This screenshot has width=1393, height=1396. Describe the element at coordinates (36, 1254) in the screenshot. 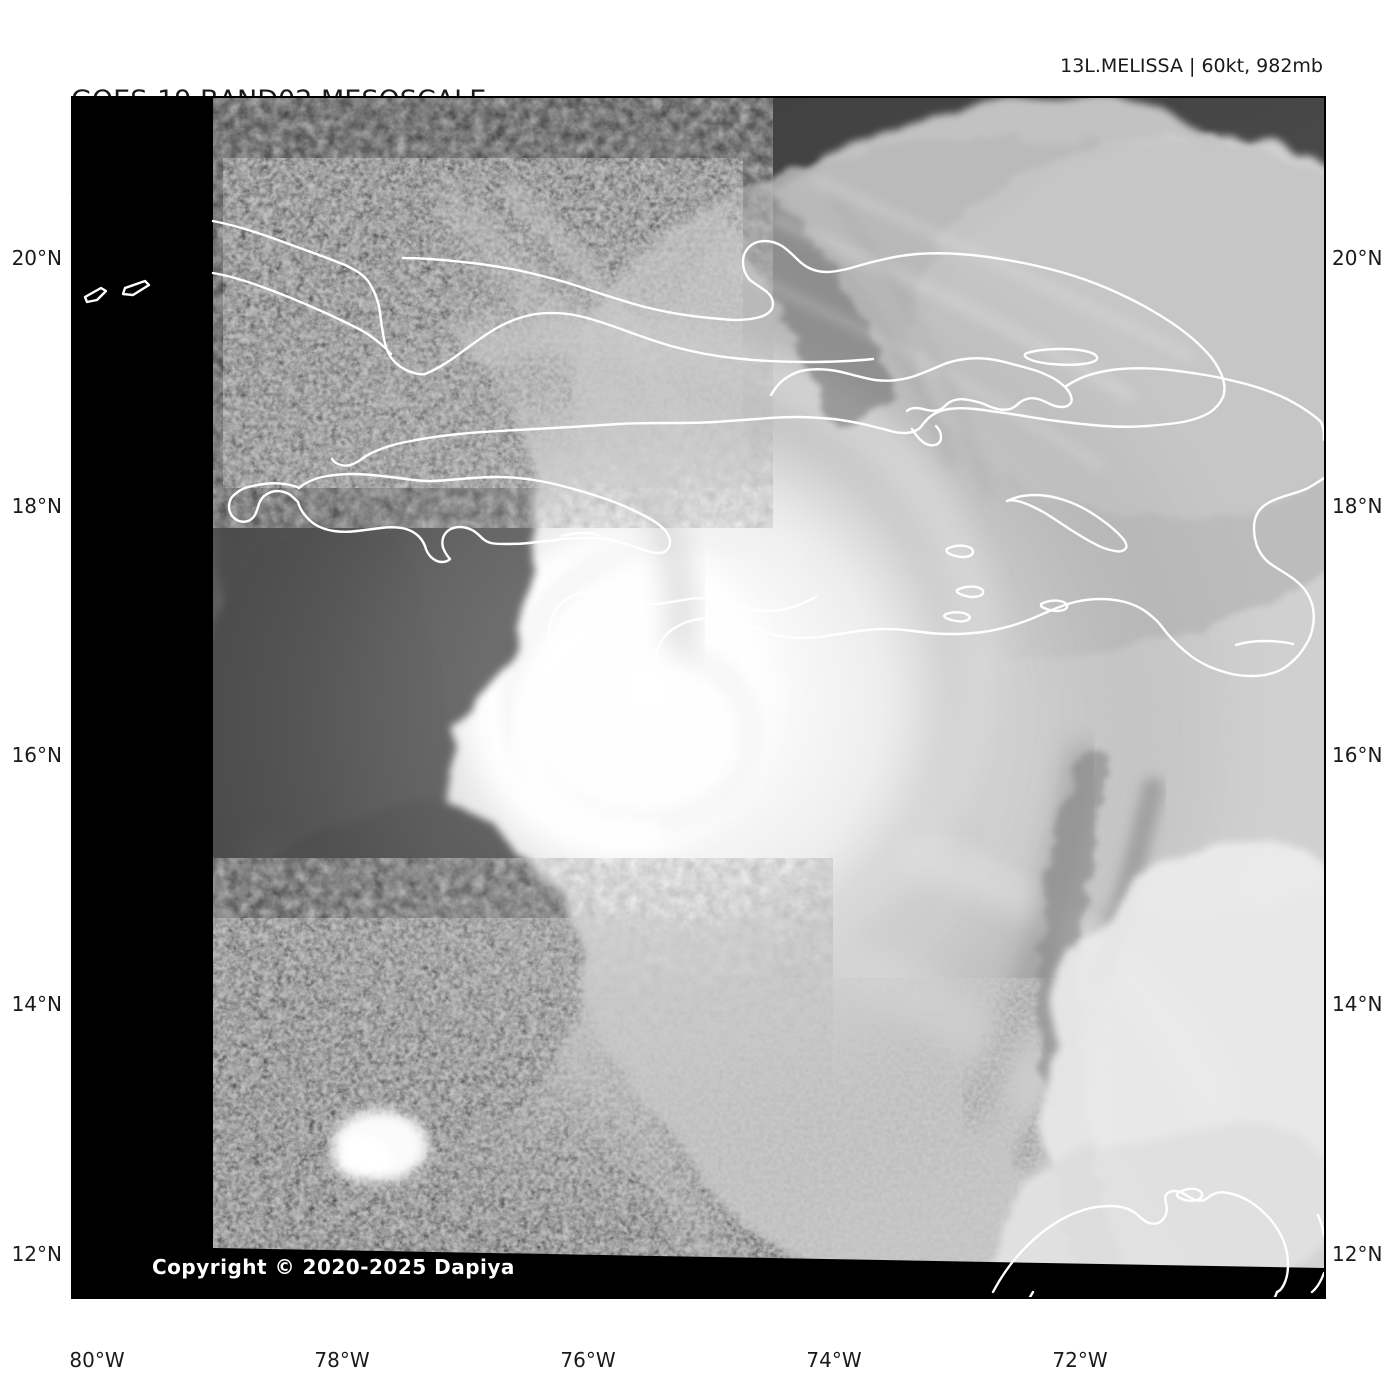

I see `latitude-tick-label-left: 12°N` at that location.